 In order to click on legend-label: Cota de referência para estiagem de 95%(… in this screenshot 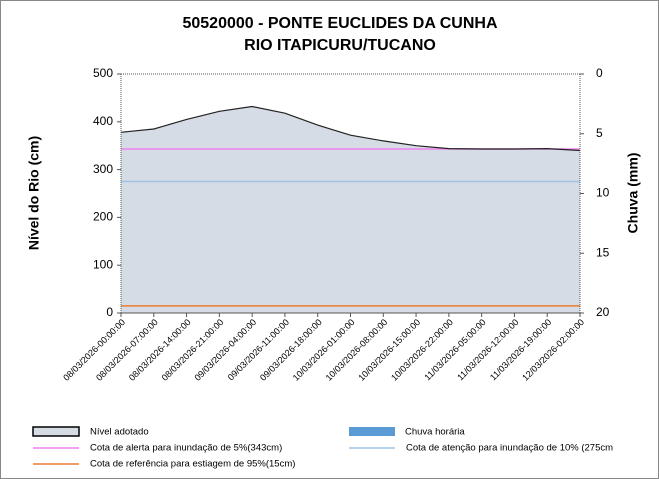, I will do `click(192, 464)`.